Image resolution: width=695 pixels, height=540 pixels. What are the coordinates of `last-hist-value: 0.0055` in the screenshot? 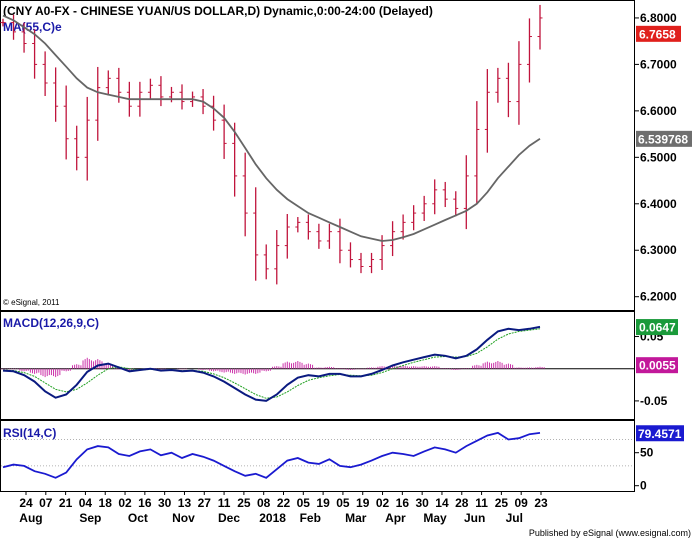 It's located at (657, 366).